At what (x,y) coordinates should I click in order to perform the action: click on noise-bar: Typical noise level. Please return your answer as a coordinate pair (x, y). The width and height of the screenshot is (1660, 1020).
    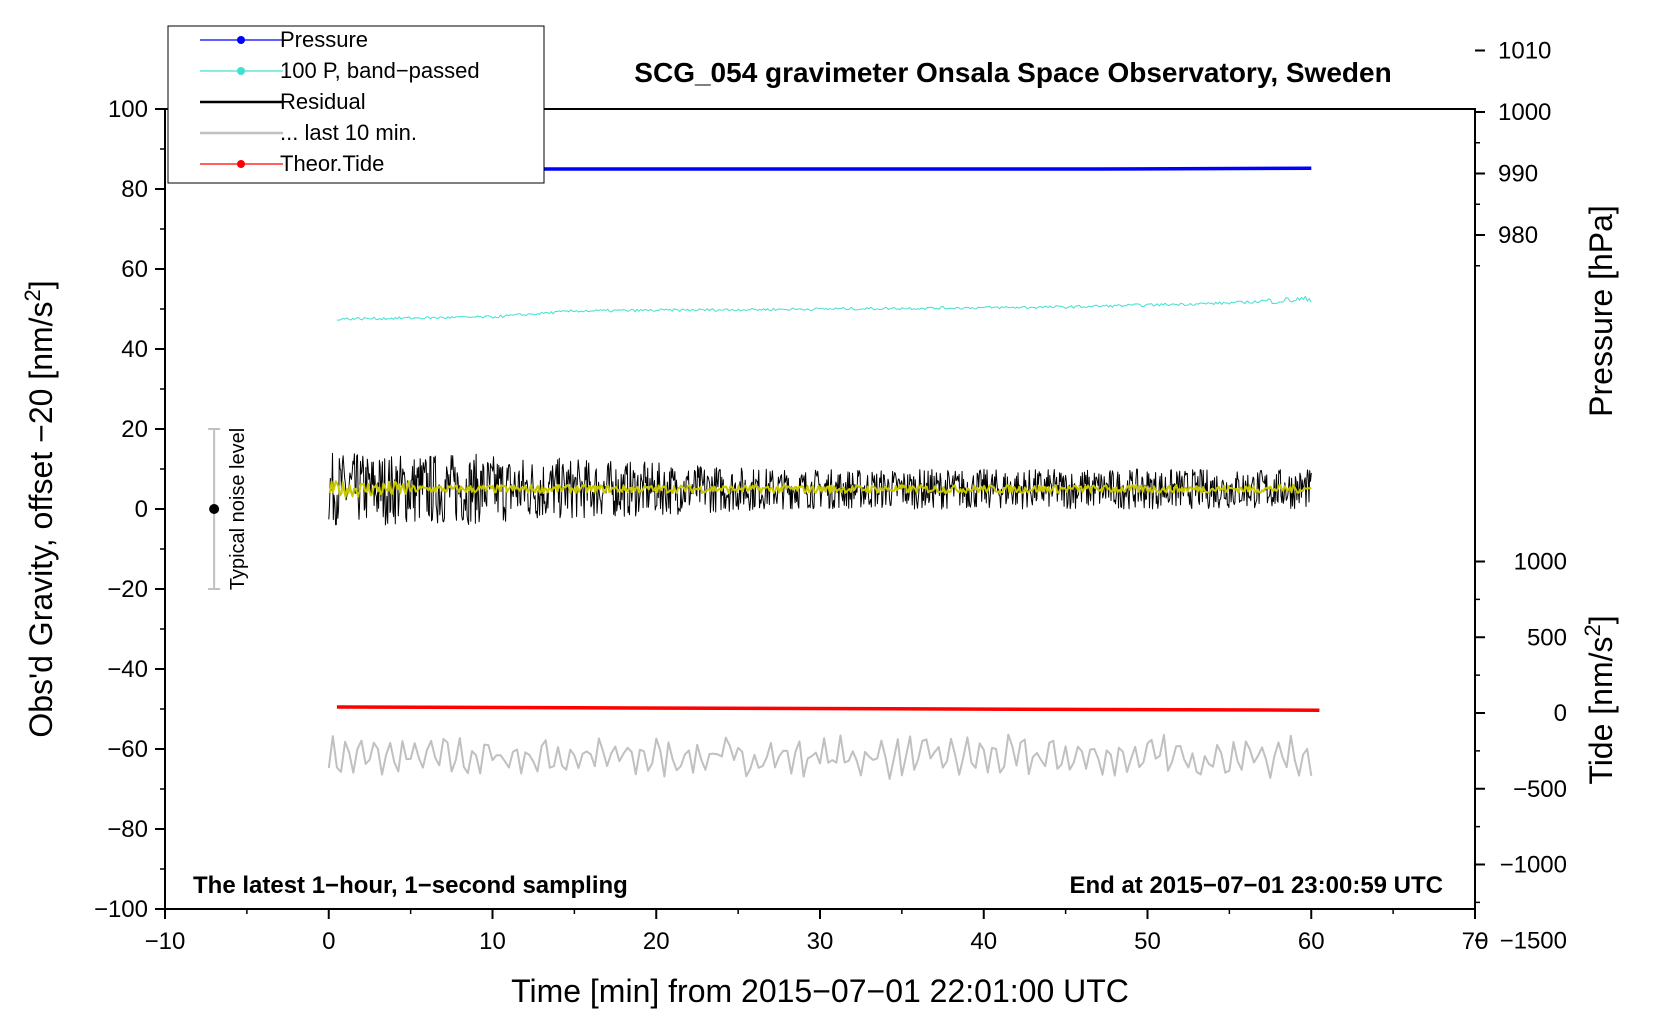
    Looking at the image, I should click on (228, 509).